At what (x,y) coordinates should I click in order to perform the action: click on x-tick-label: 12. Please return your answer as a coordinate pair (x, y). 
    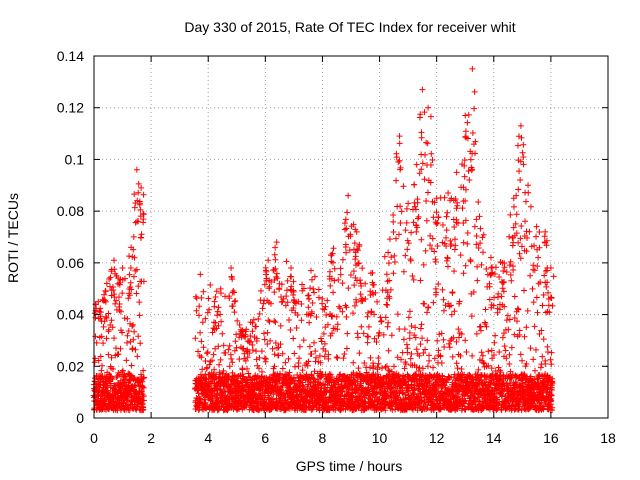
    Looking at the image, I should click on (437, 438).